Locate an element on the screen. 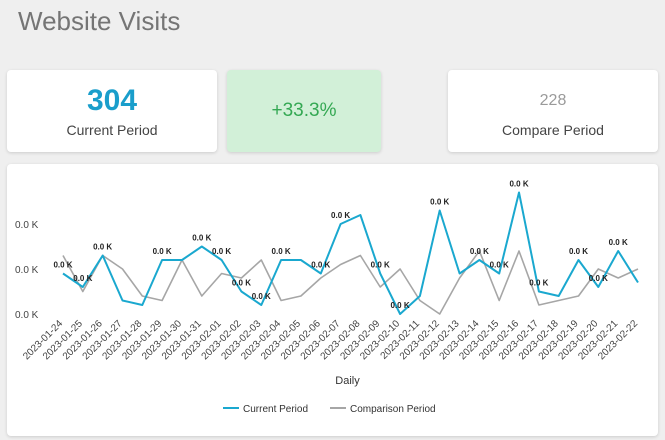 The image size is (665, 440). kpi-compare-period: 228 Compare Period is located at coordinates (553, 111).